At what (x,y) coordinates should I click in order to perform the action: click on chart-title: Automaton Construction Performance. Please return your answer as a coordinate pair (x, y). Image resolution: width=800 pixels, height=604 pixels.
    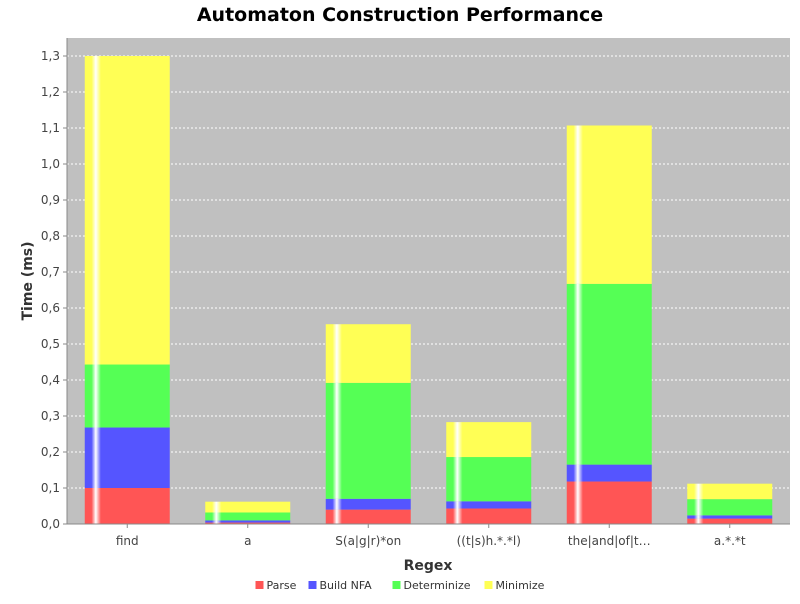
    Looking at the image, I should click on (400, 15).